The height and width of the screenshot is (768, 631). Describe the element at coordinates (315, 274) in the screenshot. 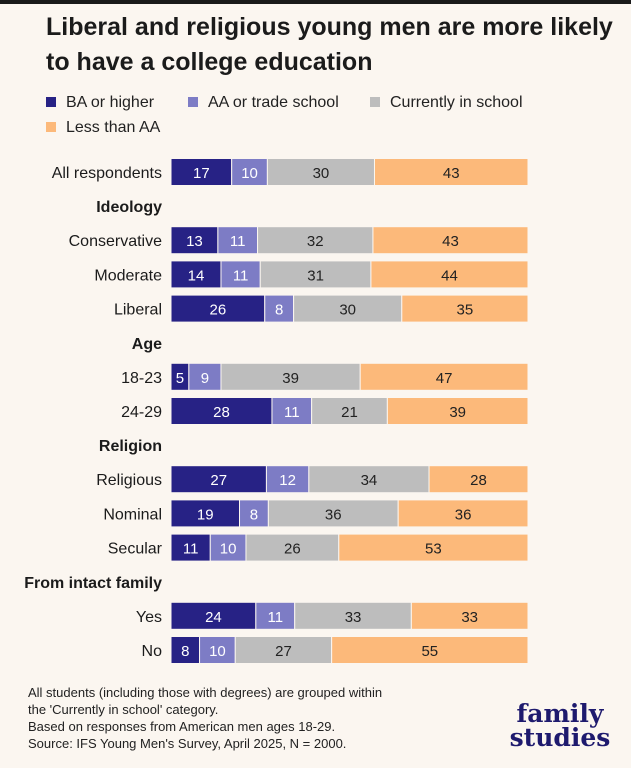

I see `bar-moderate-school` at that location.